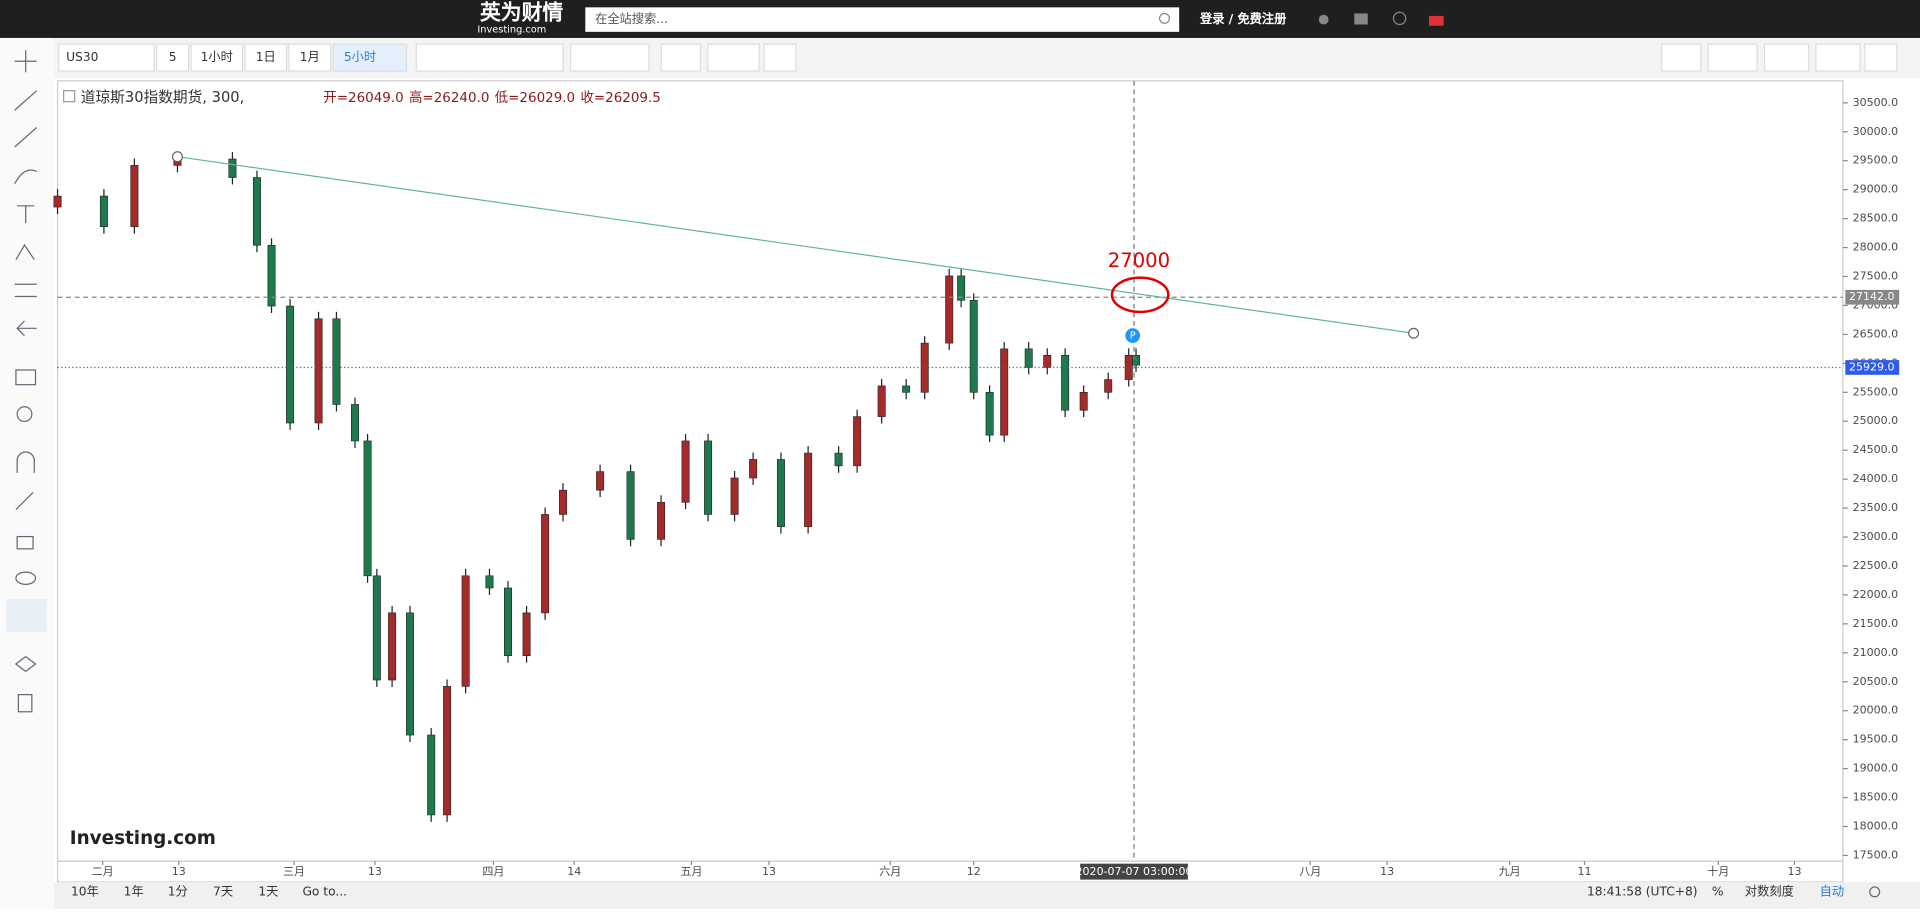  I want to click on clock: 18:41:58 (UTC+8), so click(1642, 891).